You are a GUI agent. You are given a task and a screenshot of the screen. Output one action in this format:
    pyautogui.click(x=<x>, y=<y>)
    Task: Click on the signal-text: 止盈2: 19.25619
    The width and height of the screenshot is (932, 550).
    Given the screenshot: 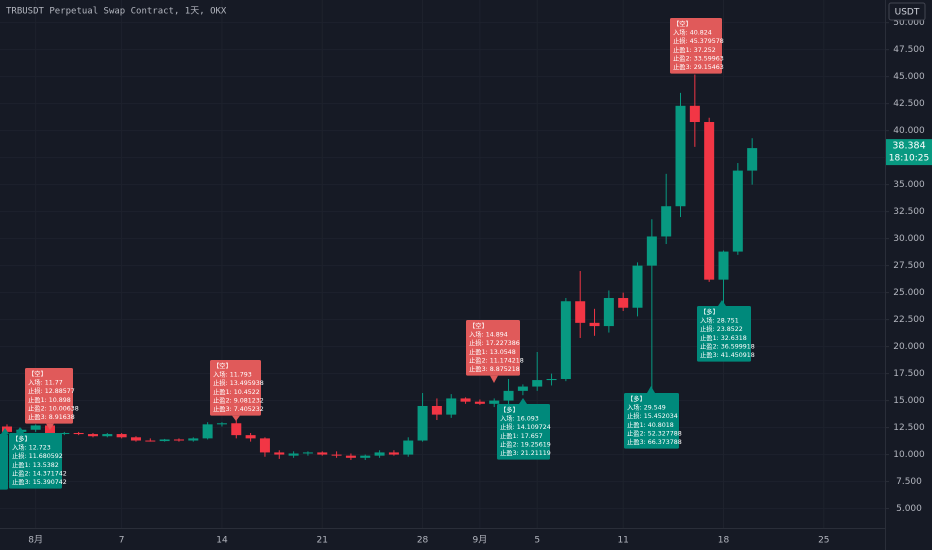 What is the action you would take?
    pyautogui.click(x=525, y=443)
    